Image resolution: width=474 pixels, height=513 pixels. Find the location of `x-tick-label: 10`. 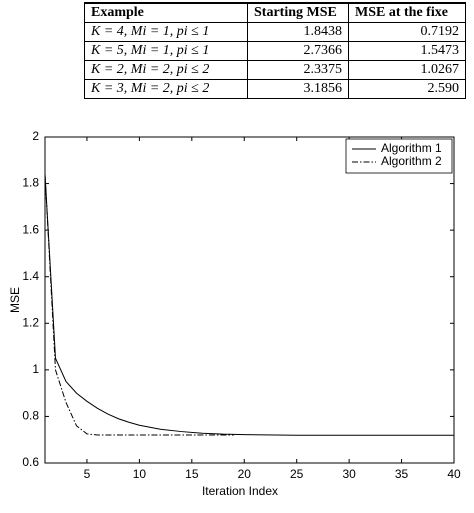

x-tick-label: 10 is located at coordinates (140, 474).